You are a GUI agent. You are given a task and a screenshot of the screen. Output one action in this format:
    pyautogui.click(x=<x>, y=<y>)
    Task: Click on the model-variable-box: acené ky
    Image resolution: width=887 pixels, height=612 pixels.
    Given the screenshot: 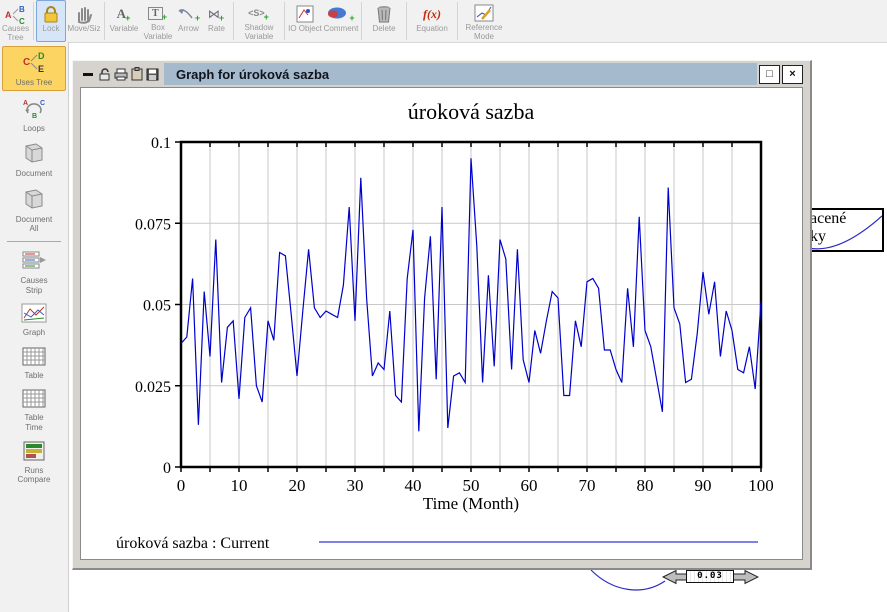 What is the action you would take?
    pyautogui.click(x=845, y=230)
    